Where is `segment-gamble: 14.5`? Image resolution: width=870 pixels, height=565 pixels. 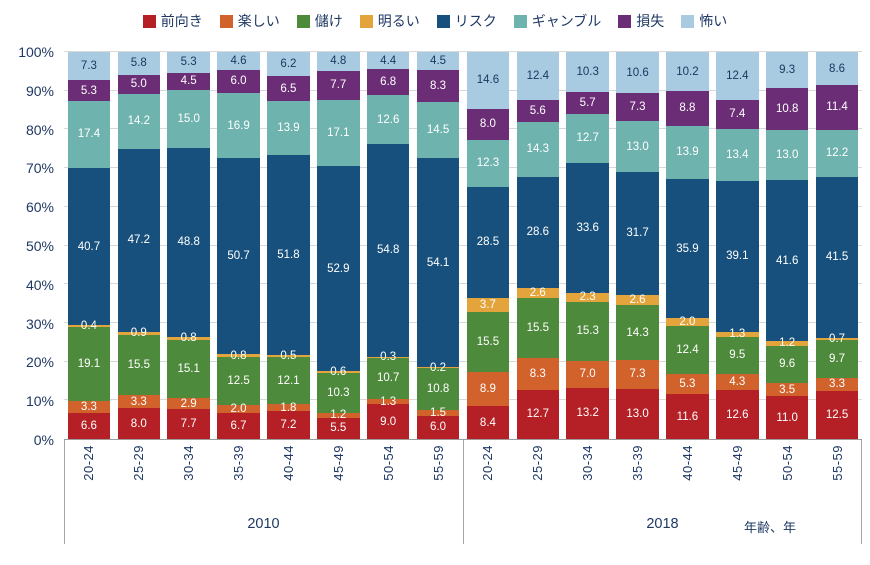
segment-gamble: 14.5 is located at coordinates (438, 129).